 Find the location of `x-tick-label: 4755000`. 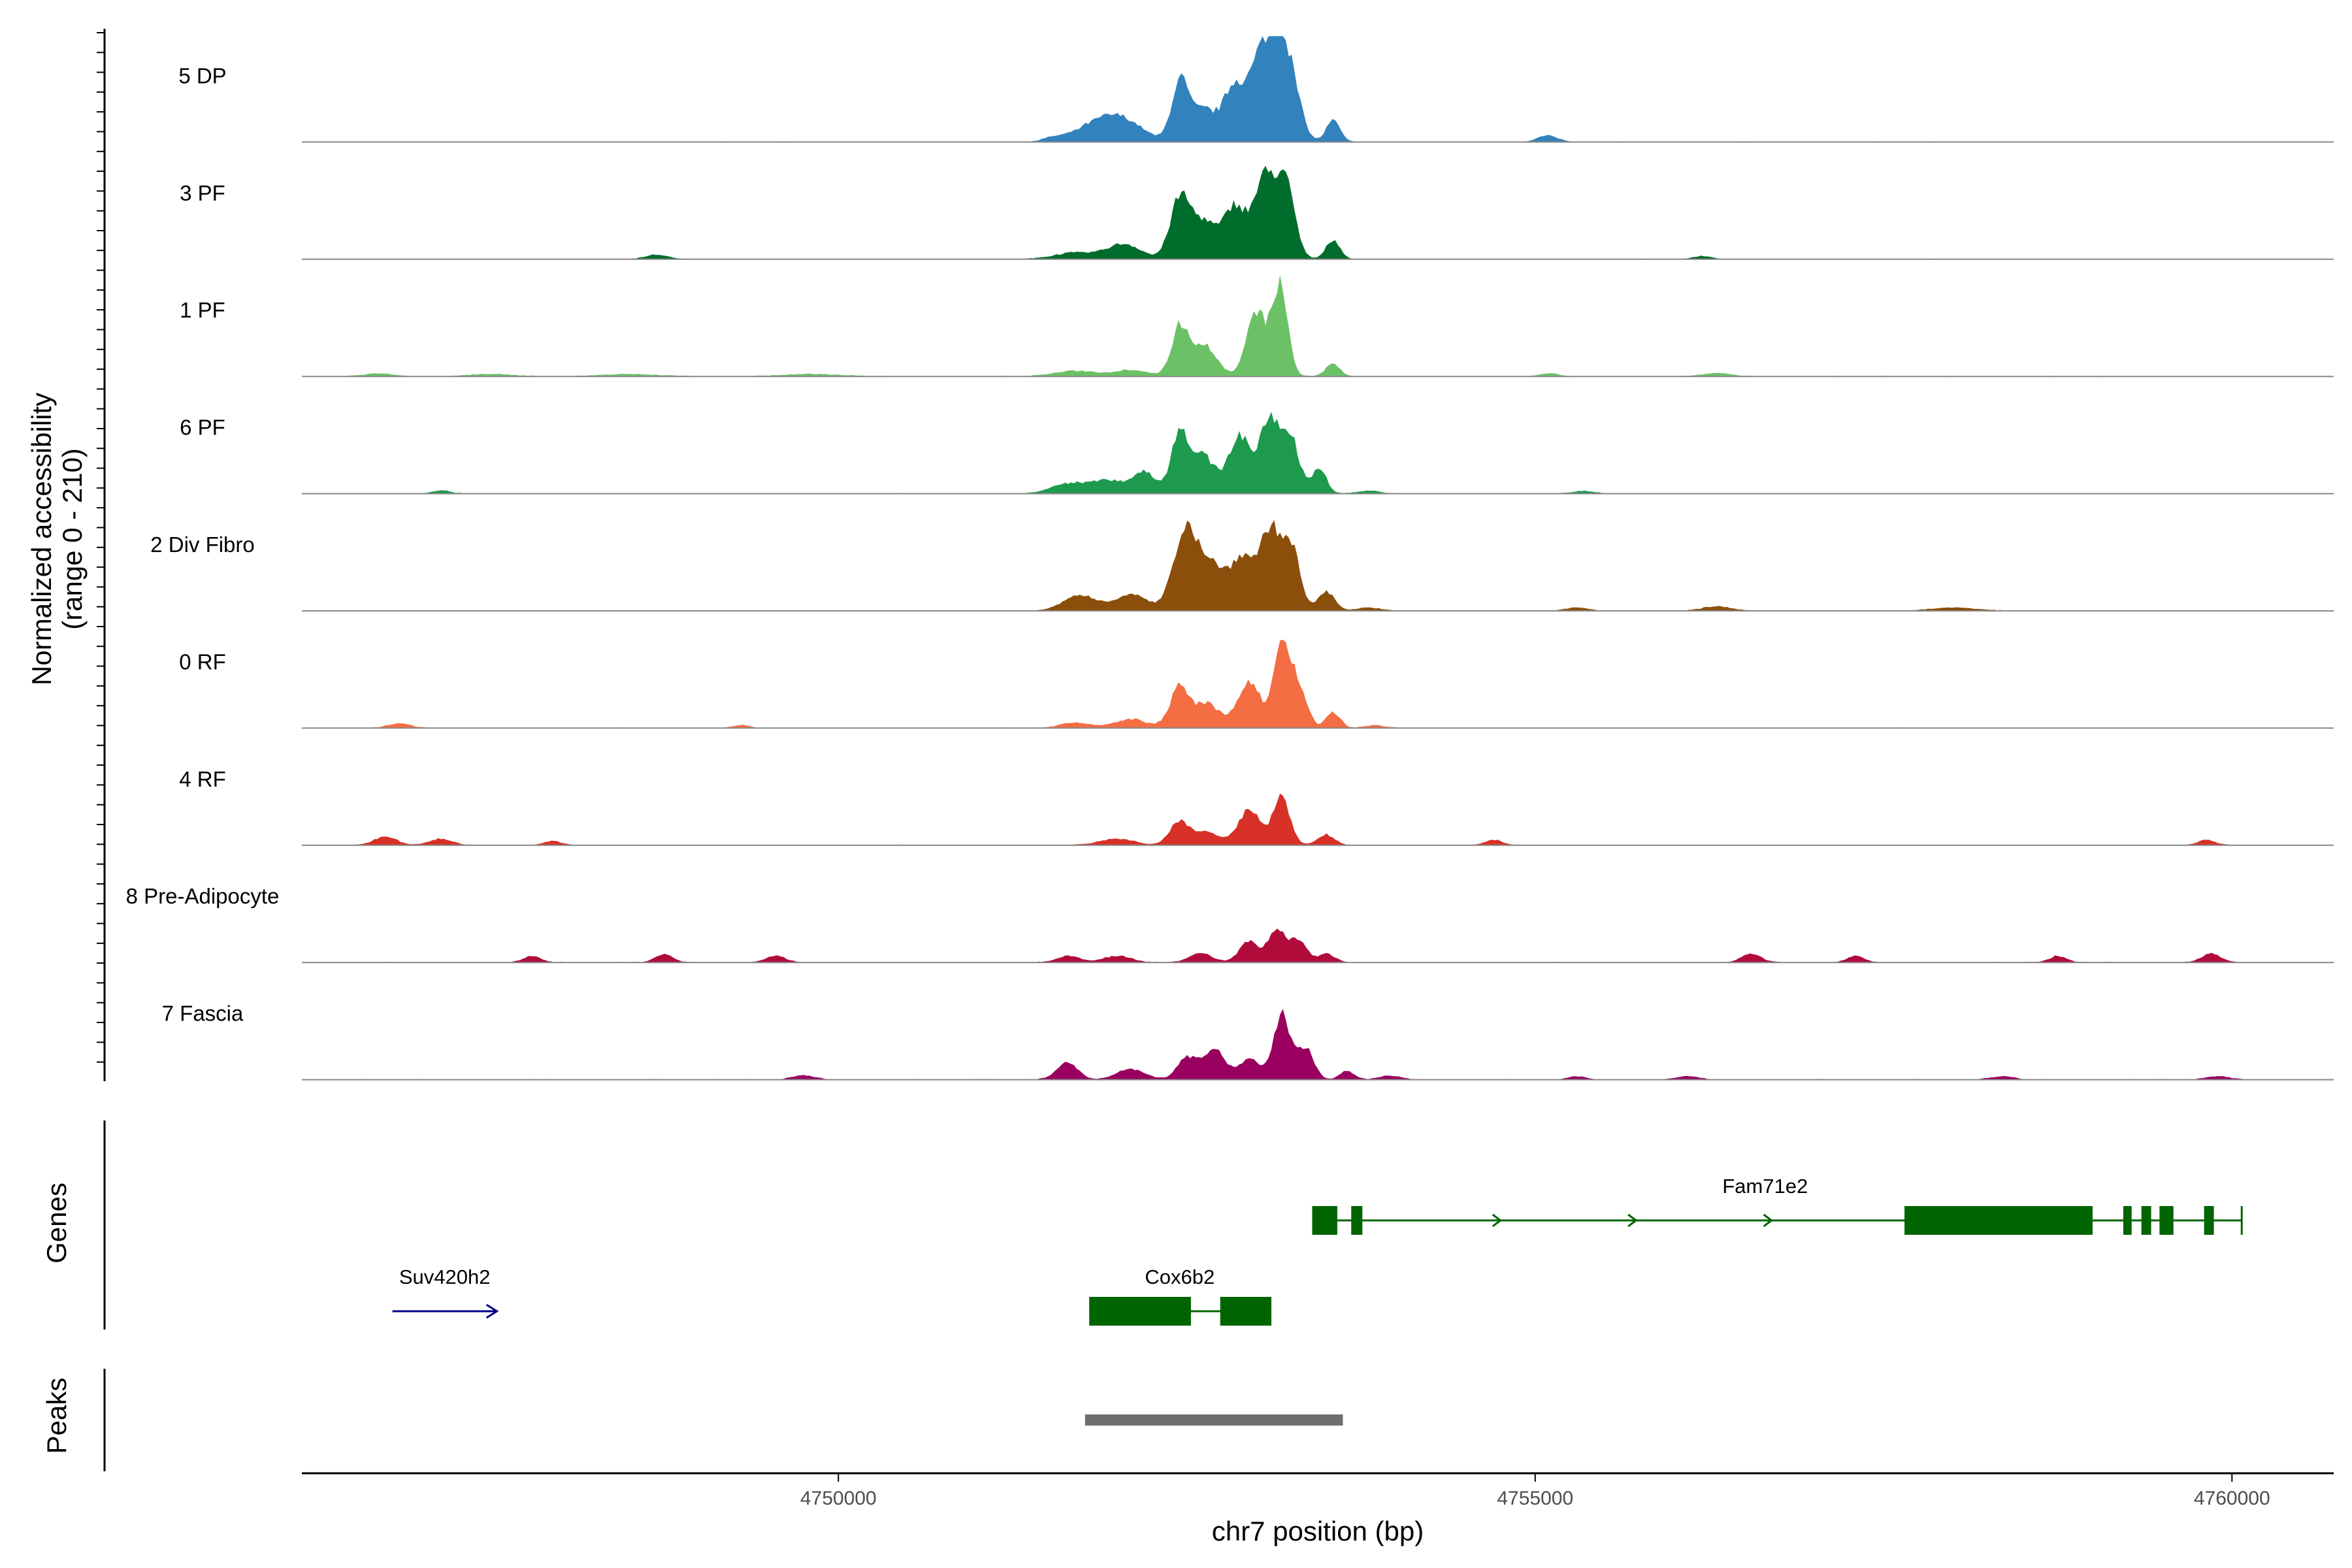

x-tick-label: 4755000 is located at coordinates (1535, 1498).